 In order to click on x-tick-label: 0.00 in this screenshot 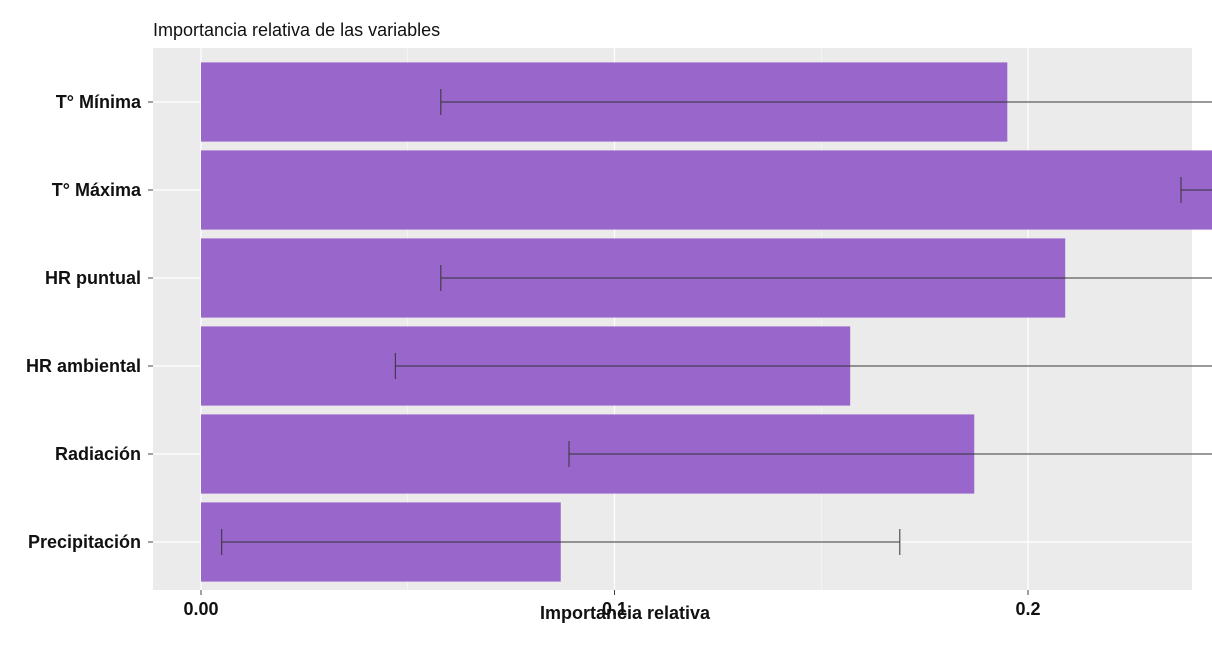, I will do `click(200, 609)`.